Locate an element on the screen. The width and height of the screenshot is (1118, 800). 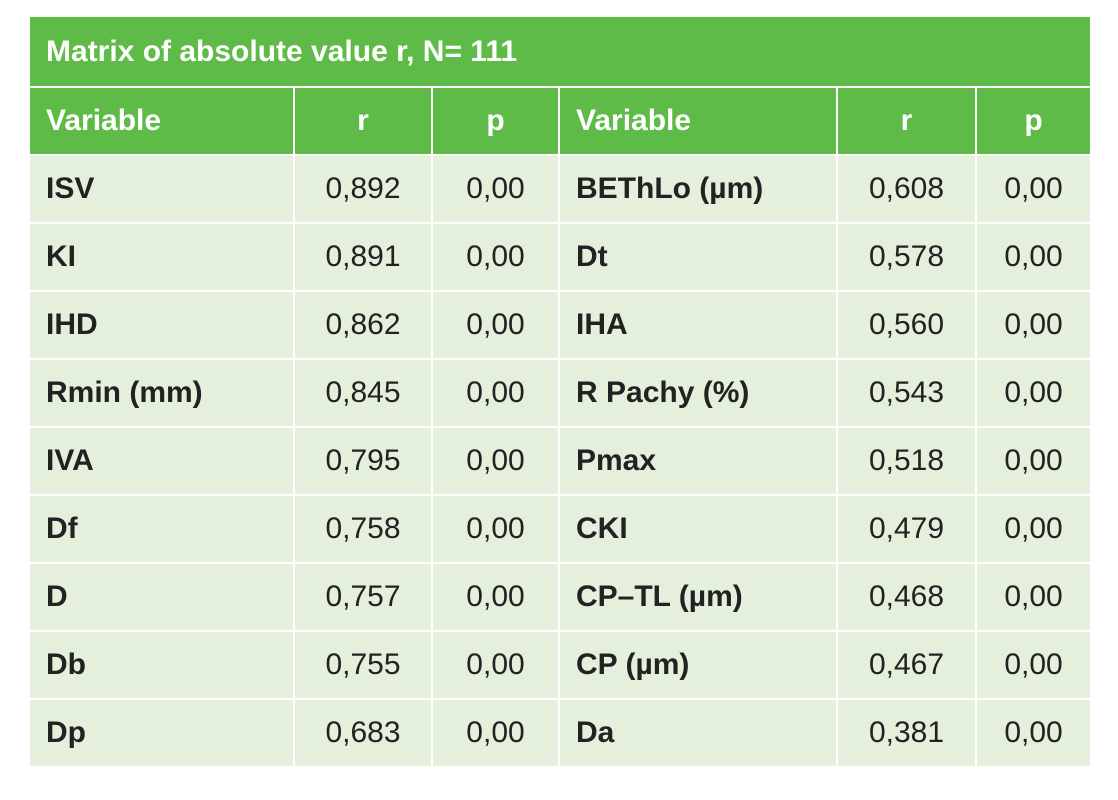
variable-cell: IHD is located at coordinates (161, 325).